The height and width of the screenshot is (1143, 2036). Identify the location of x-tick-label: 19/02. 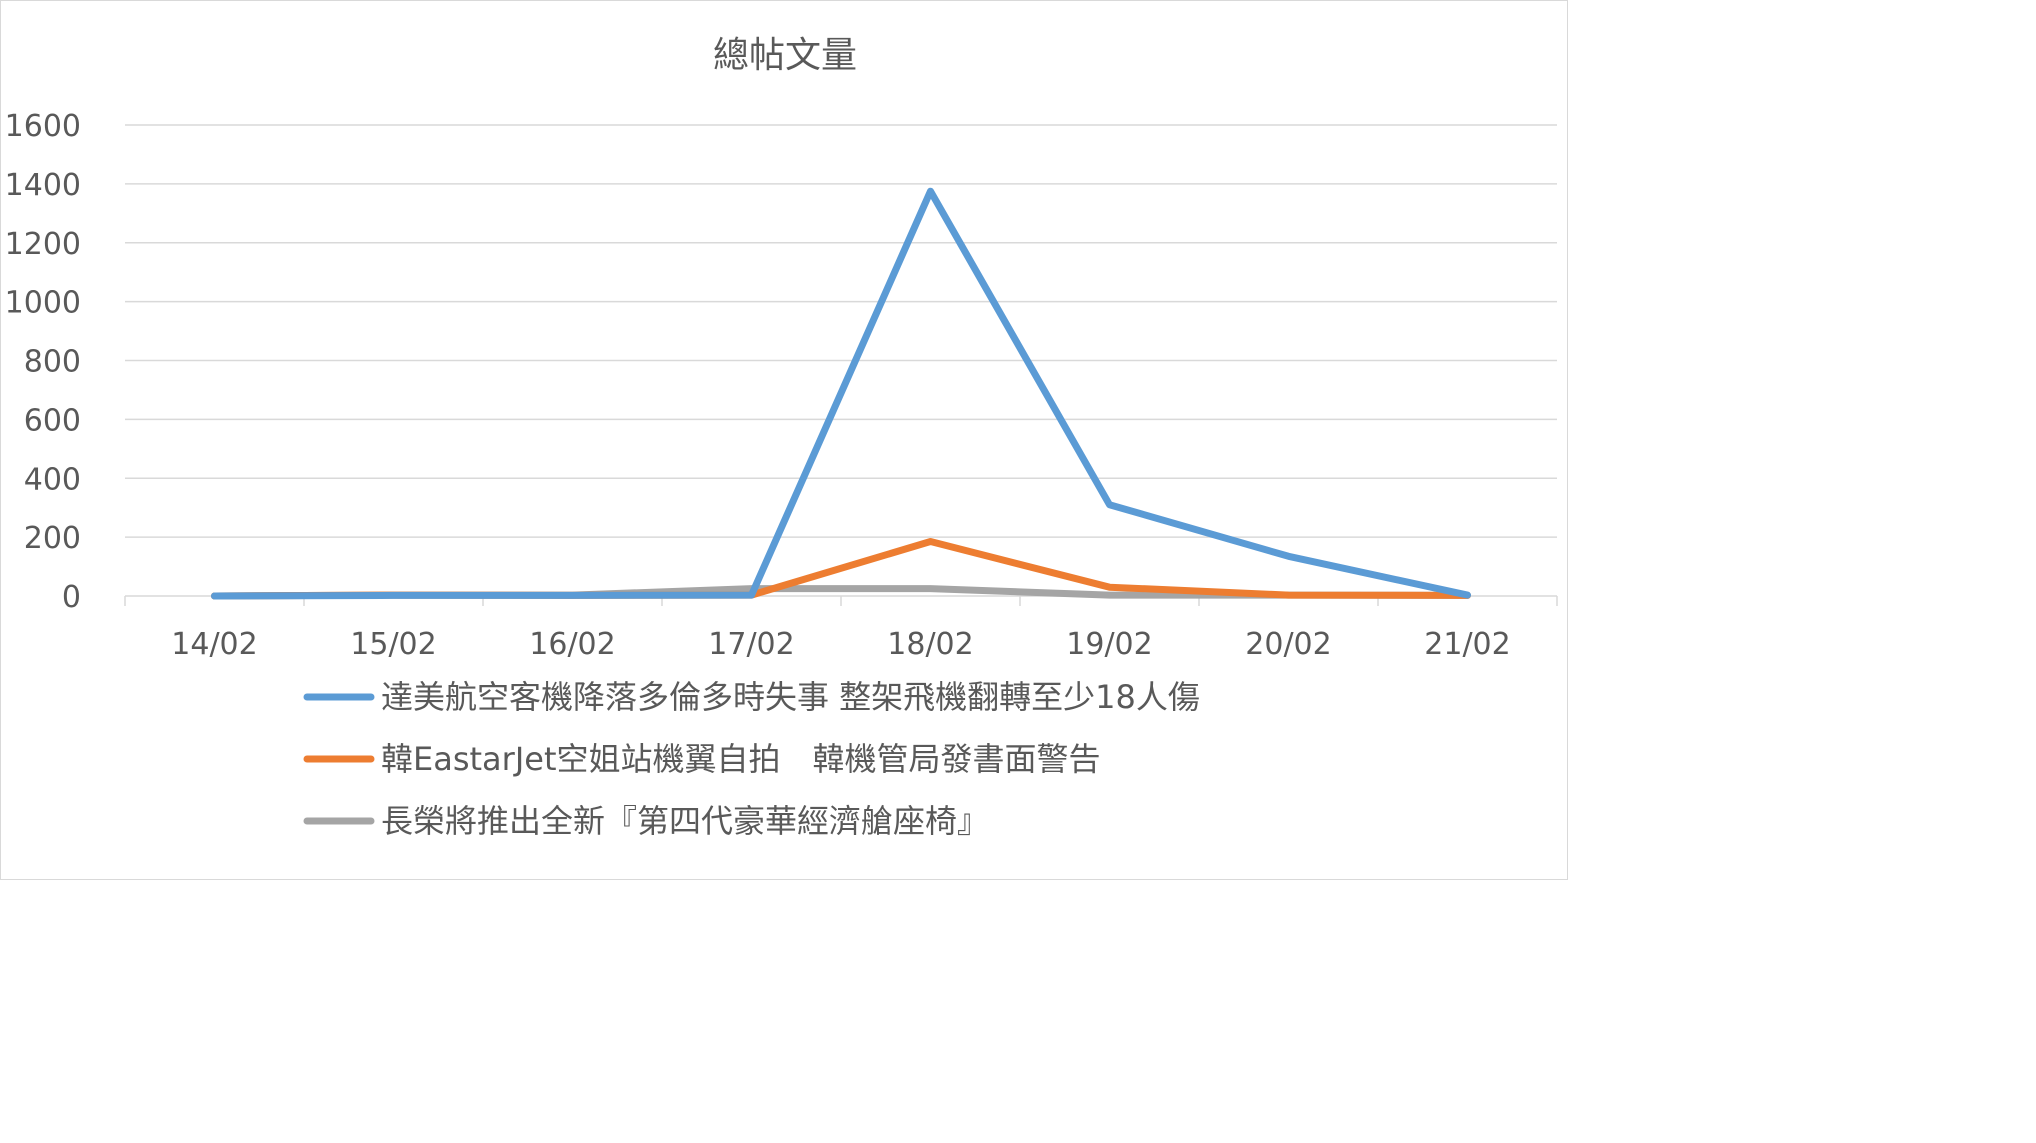
(1109, 644).